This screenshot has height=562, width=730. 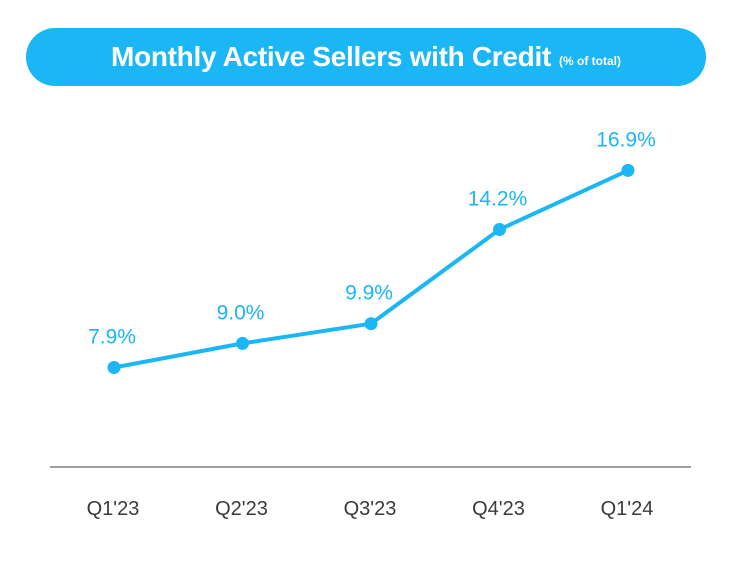 What do you see at coordinates (370, 509) in the screenshot?
I see `x-tick-label: Q3'23` at bounding box center [370, 509].